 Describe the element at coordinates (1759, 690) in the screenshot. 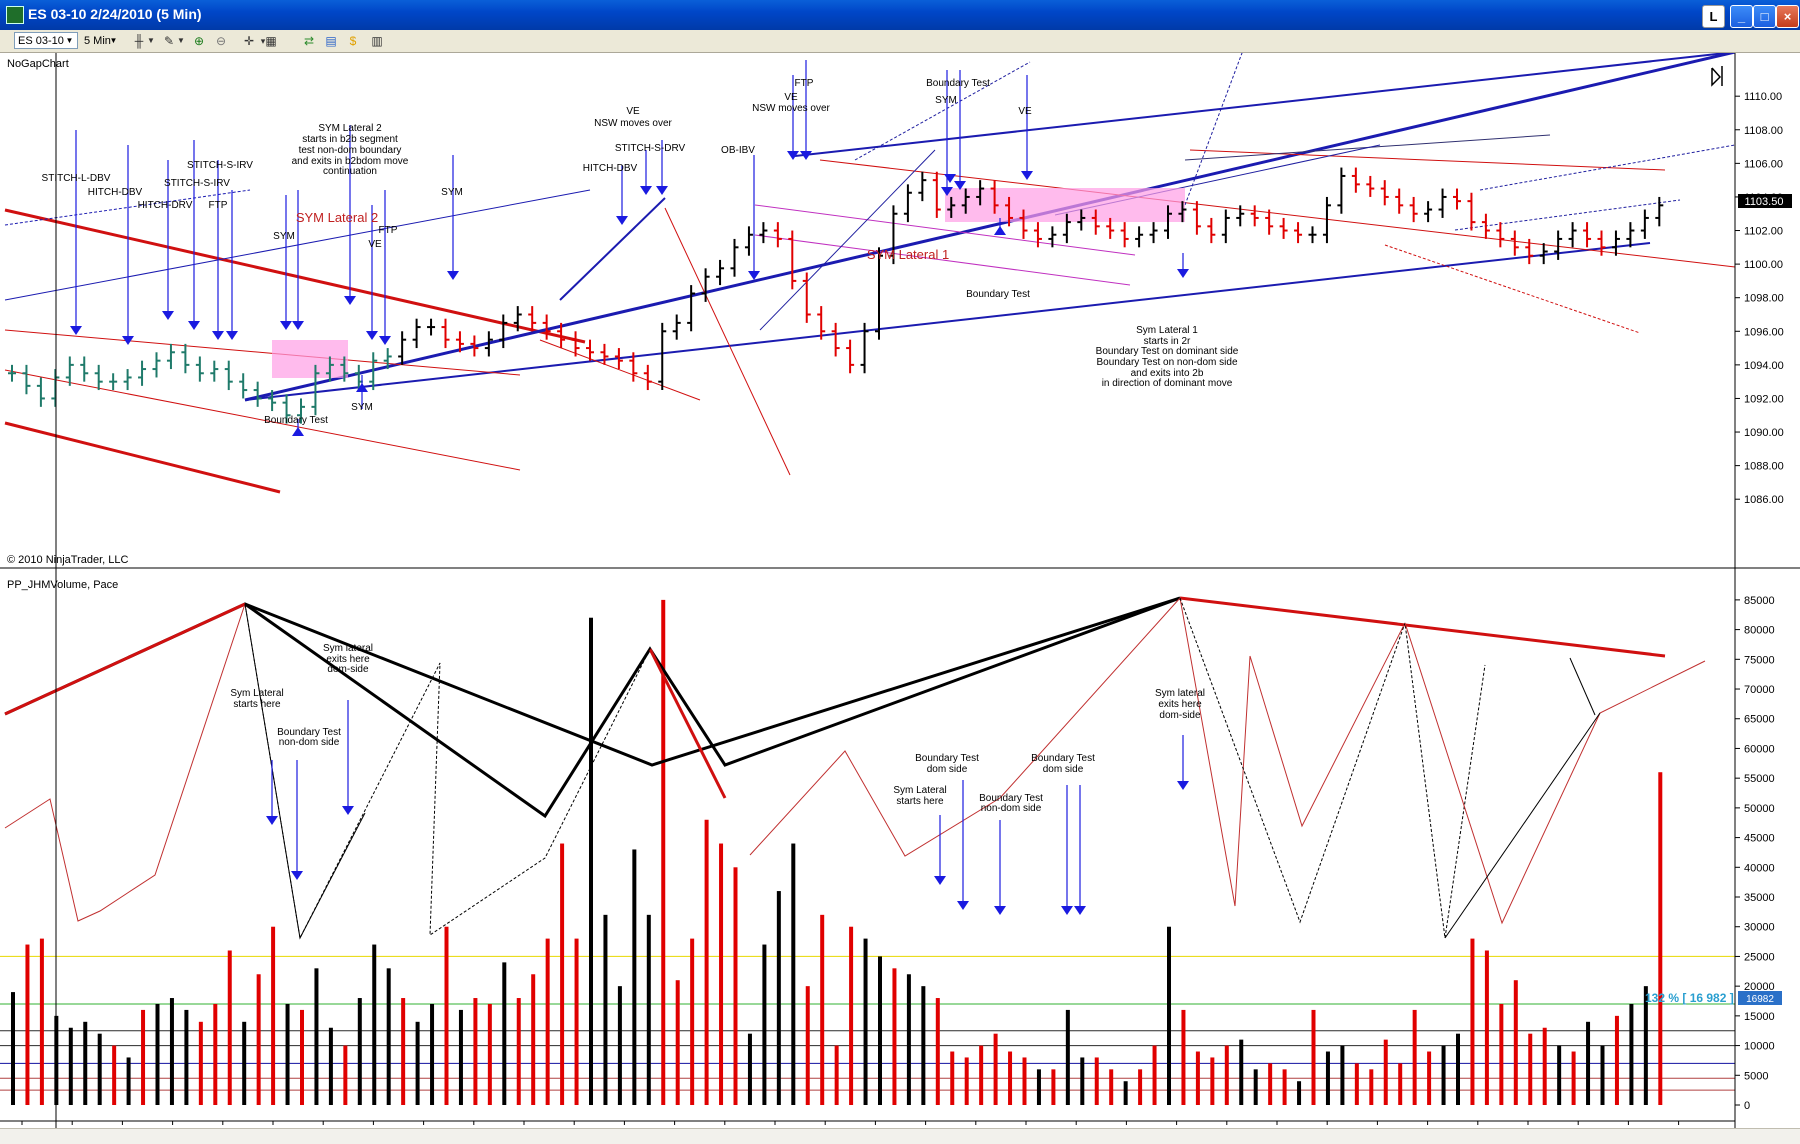

I see `volume-tick-label: 70000` at that location.